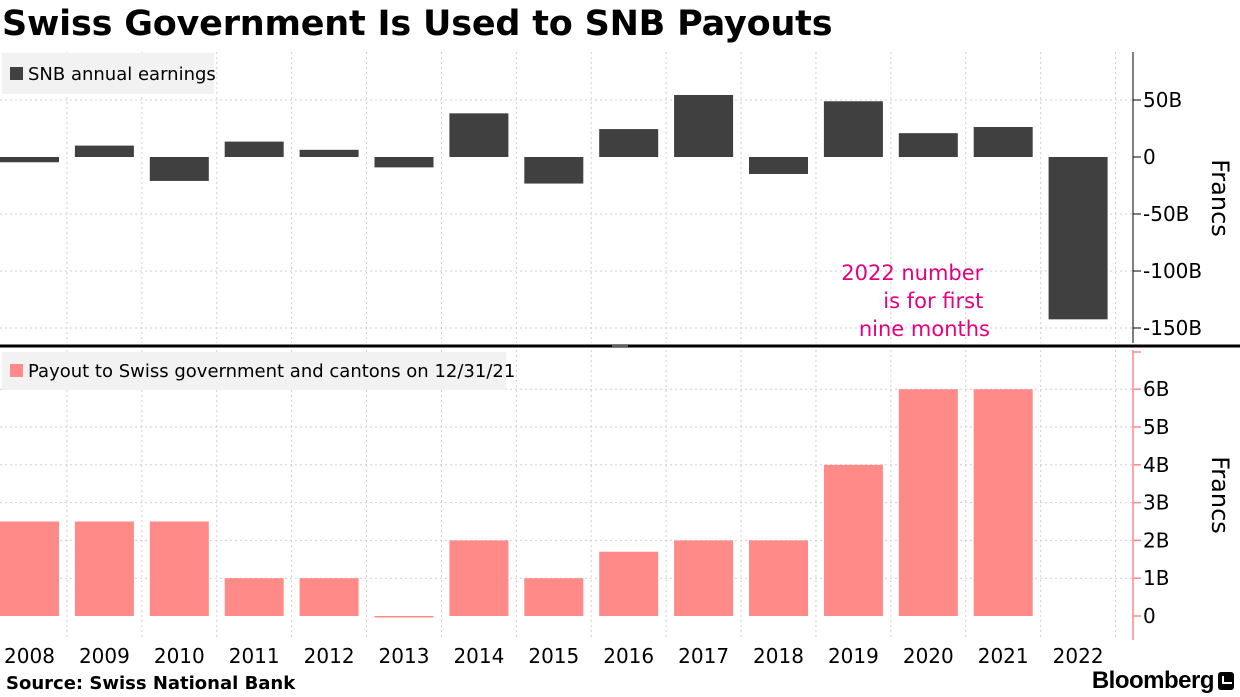 The height and width of the screenshot is (697, 1240). What do you see at coordinates (1078, 656) in the screenshot?
I see `x-tick-label-2022: 2022` at bounding box center [1078, 656].